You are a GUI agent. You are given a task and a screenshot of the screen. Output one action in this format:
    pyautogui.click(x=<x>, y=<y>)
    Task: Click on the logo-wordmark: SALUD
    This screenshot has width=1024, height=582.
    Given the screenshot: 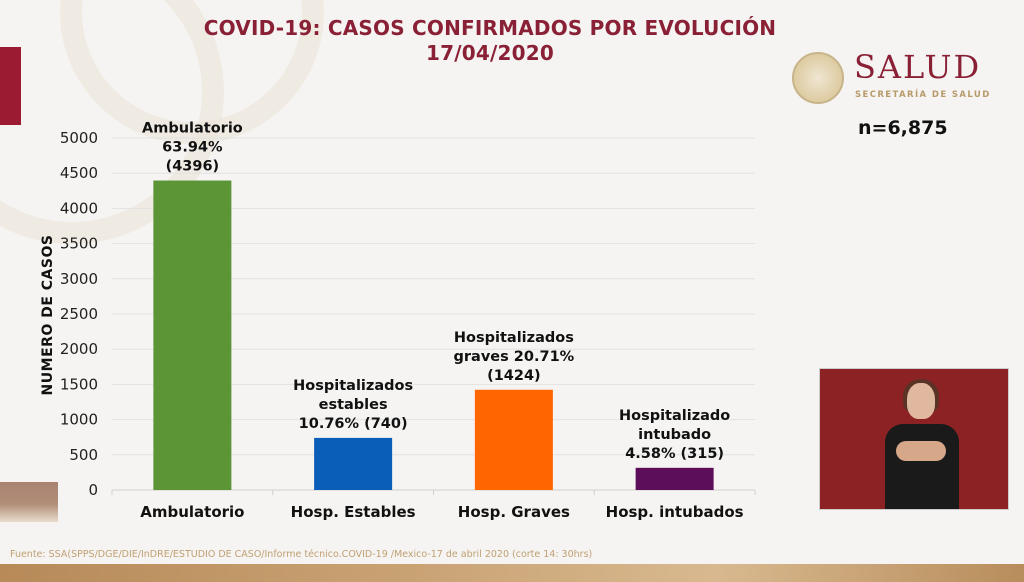 What is the action you would take?
    pyautogui.click(x=918, y=67)
    